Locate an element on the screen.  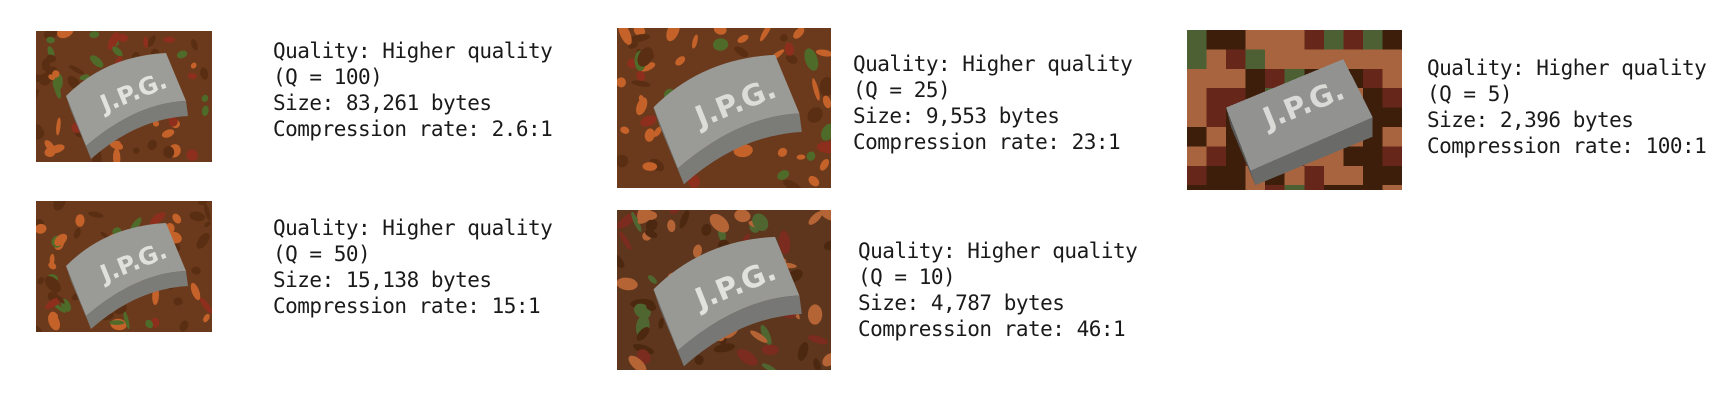
q-value: (Q = 10) is located at coordinates (907, 277).